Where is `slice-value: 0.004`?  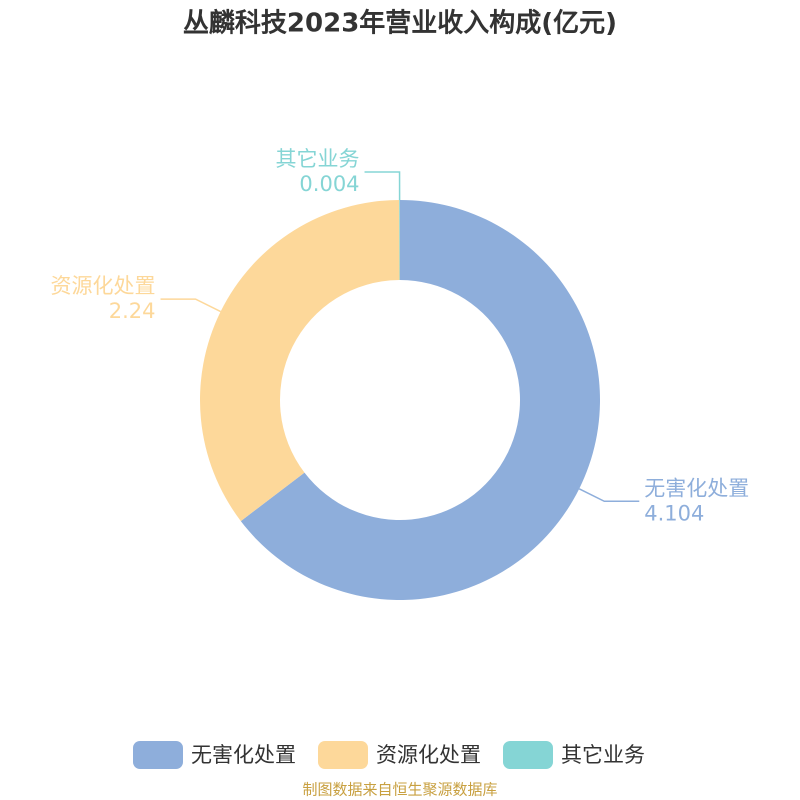 slice-value: 0.004 is located at coordinates (329, 184).